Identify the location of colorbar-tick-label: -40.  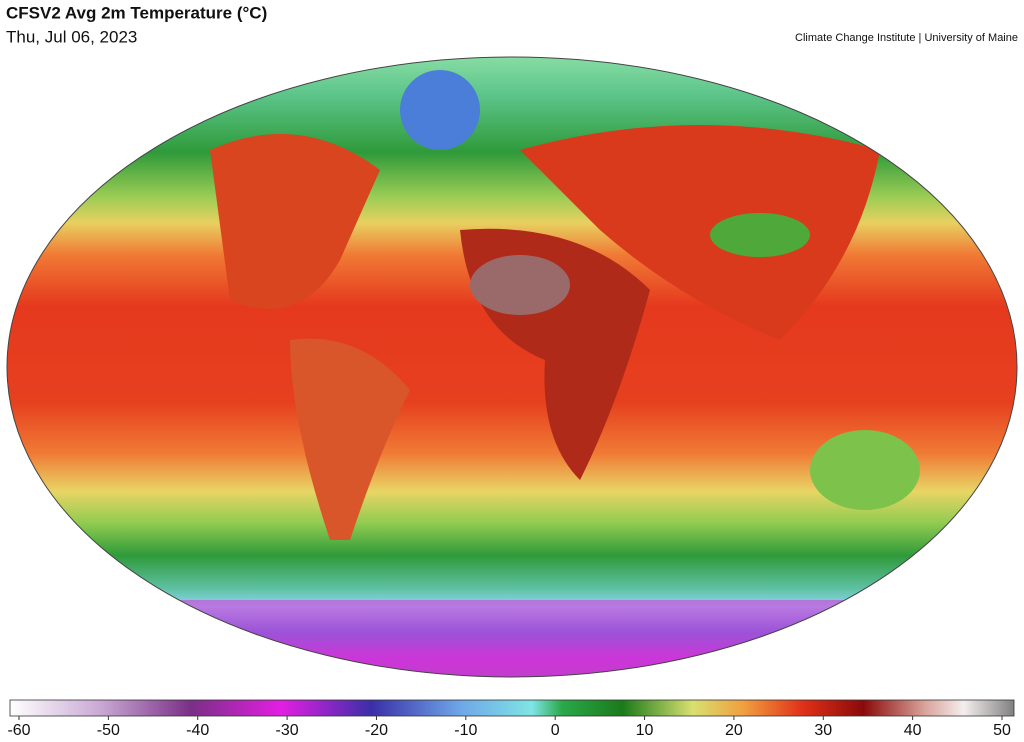
(197, 730).